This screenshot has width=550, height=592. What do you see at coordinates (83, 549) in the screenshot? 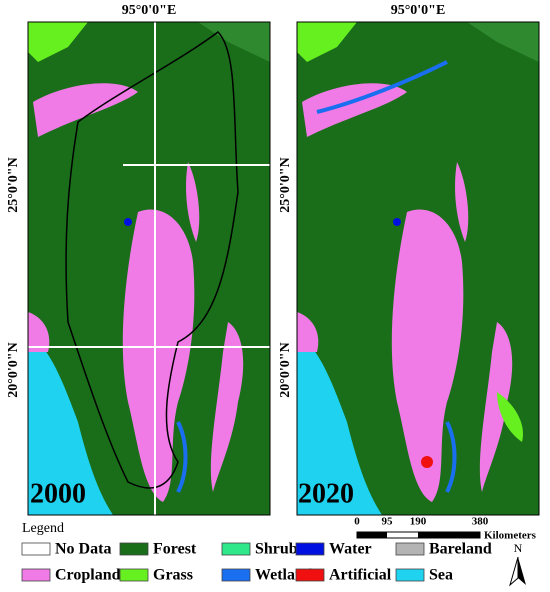
I see `legend-label: No Data` at bounding box center [83, 549].